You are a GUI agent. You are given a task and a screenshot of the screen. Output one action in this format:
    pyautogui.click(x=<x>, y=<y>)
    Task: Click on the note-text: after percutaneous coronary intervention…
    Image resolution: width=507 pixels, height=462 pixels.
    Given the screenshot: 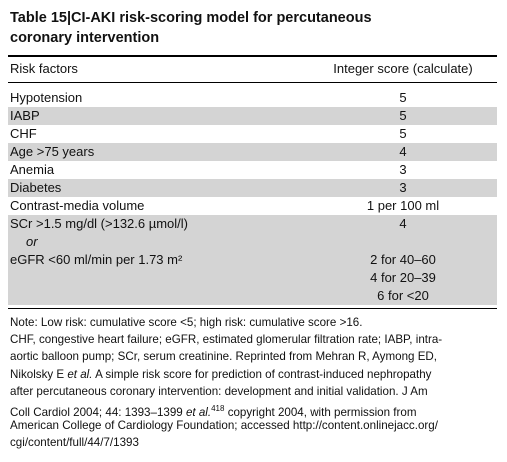 What is the action you would take?
    pyautogui.click(x=219, y=391)
    